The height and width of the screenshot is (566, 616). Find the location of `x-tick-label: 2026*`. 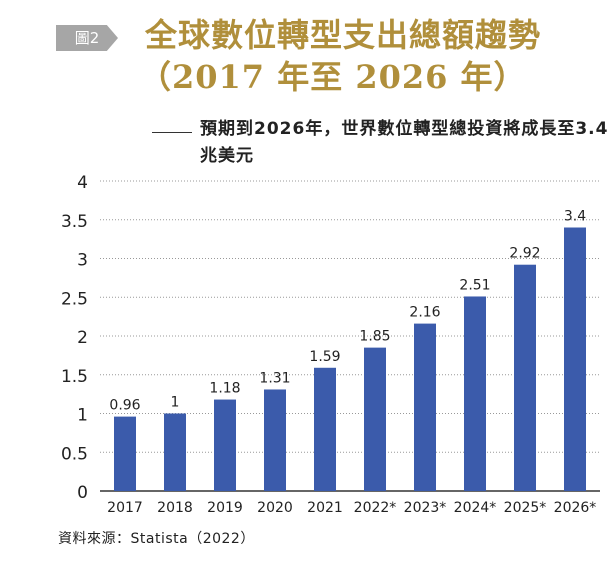

x-tick-label: 2026* is located at coordinates (575, 508).